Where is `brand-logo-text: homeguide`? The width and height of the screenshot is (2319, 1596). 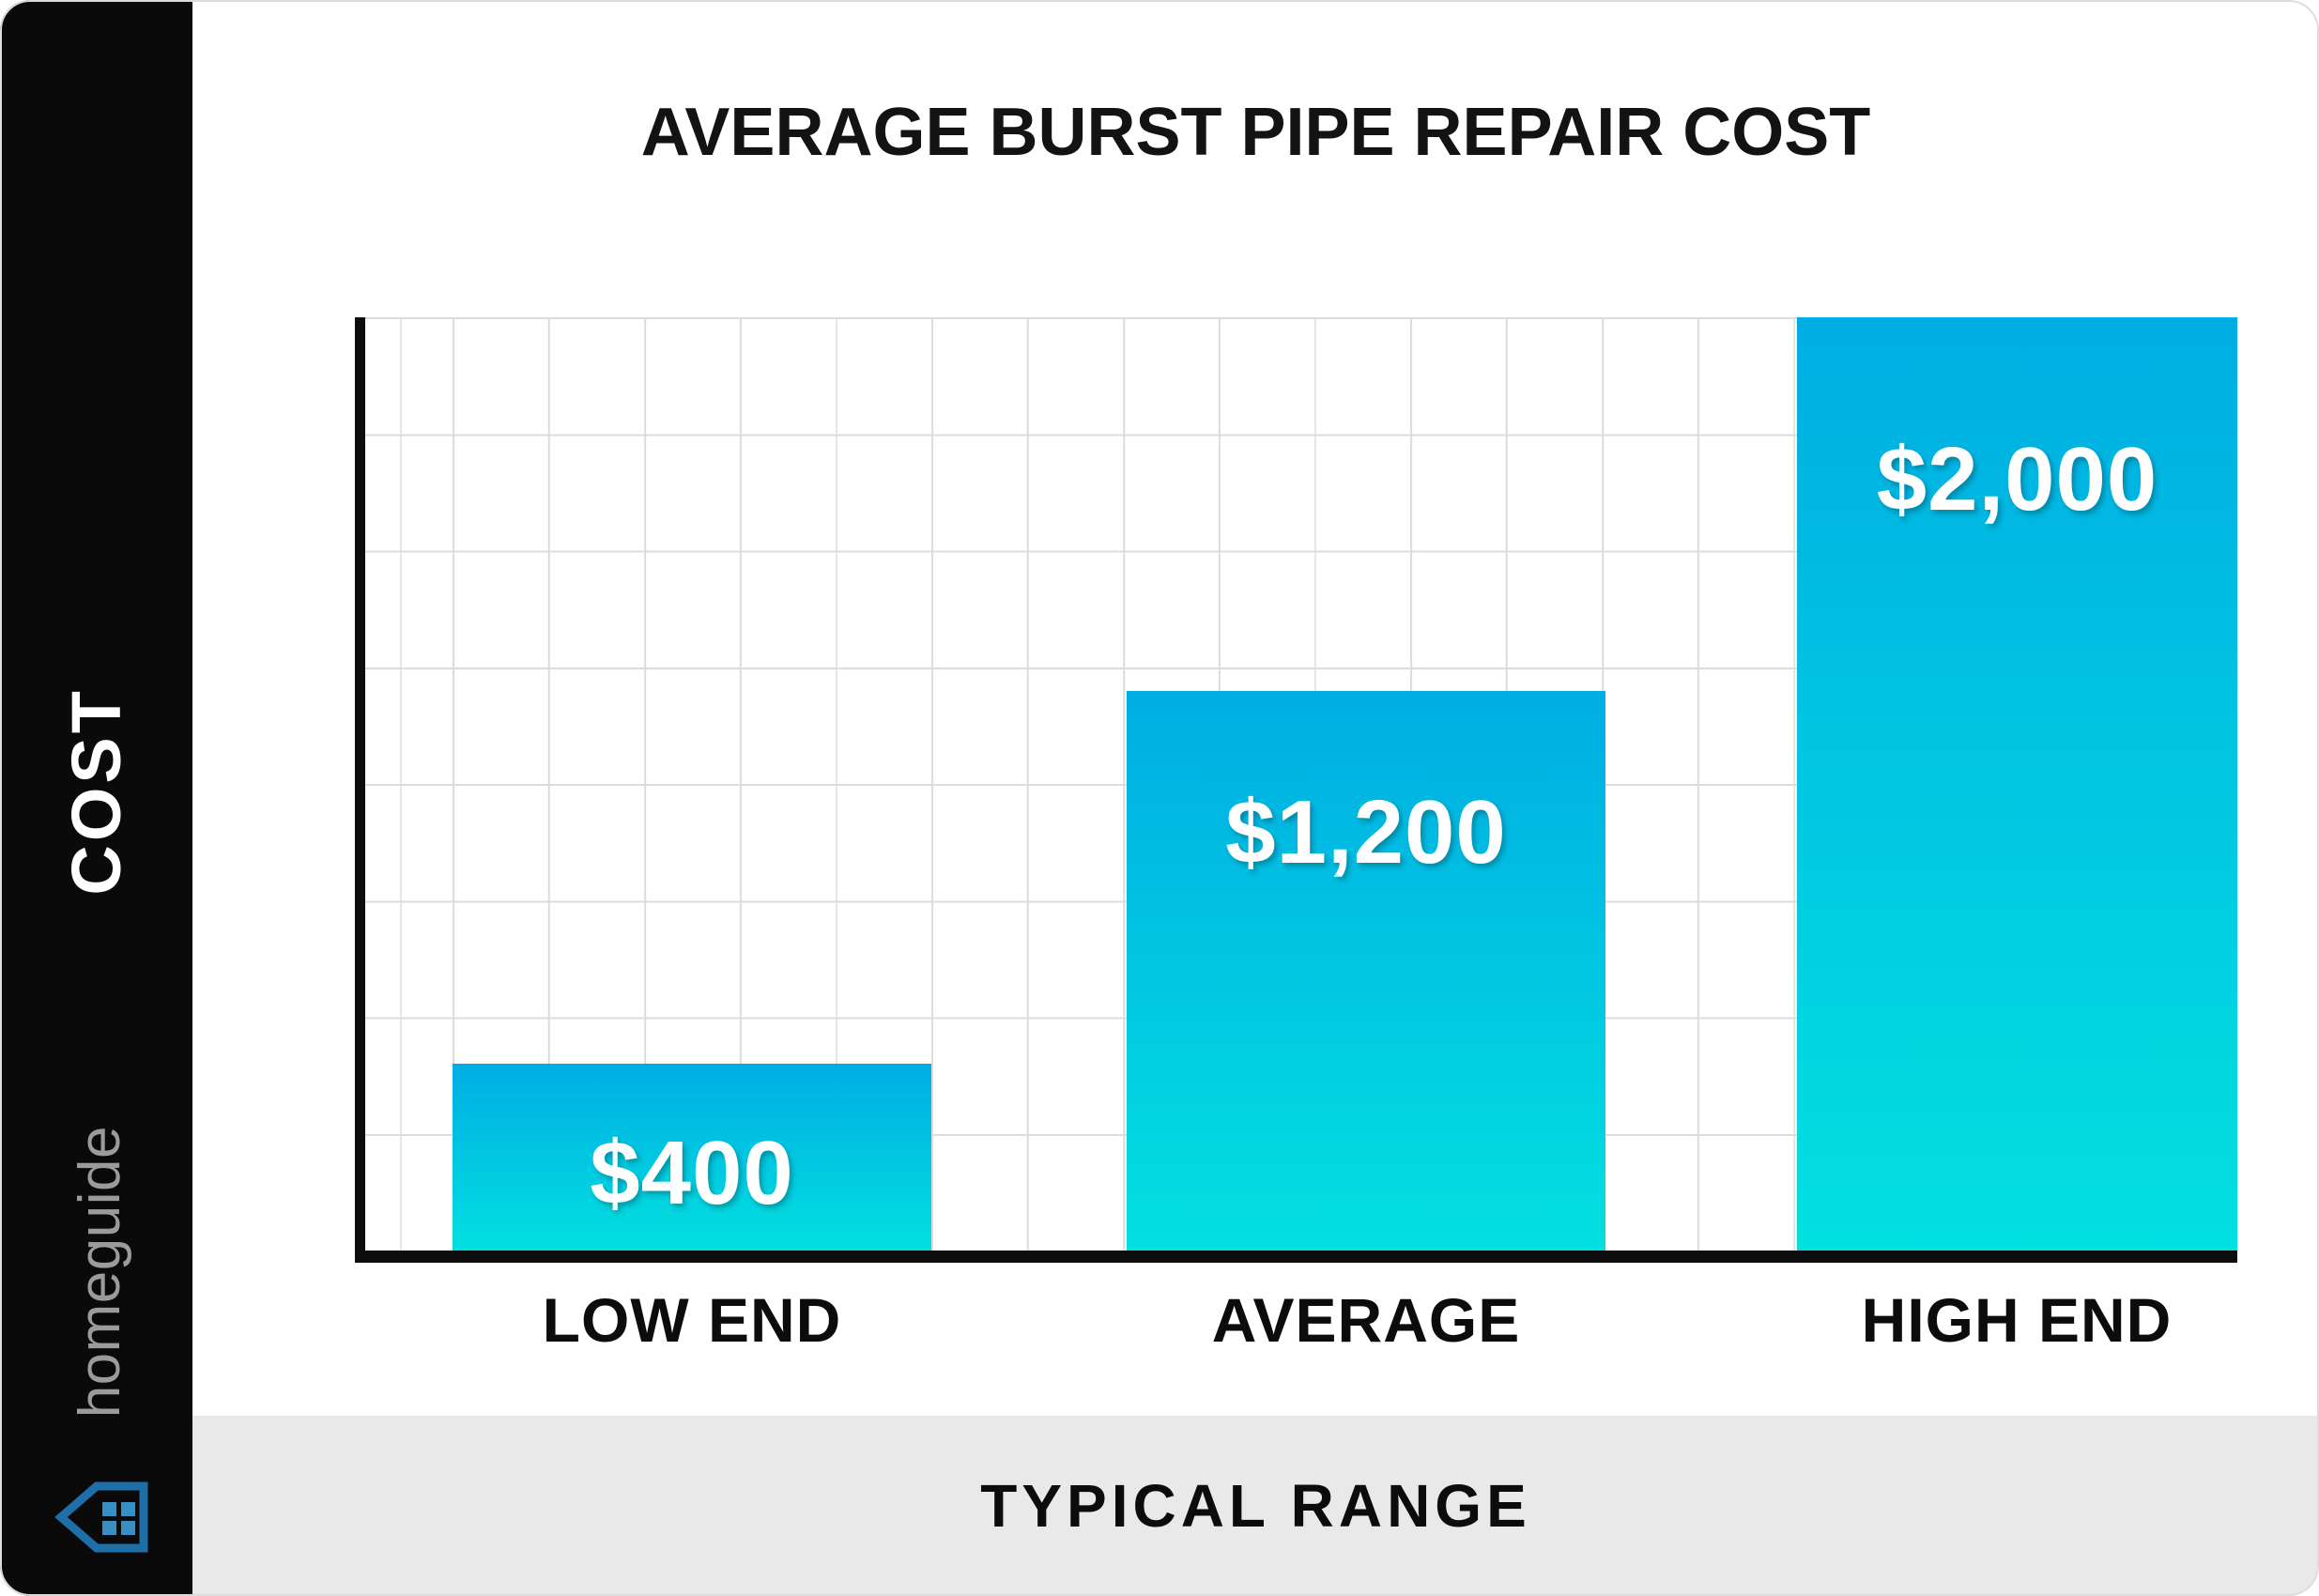 brand-logo-text: homeguide is located at coordinates (100, 1272).